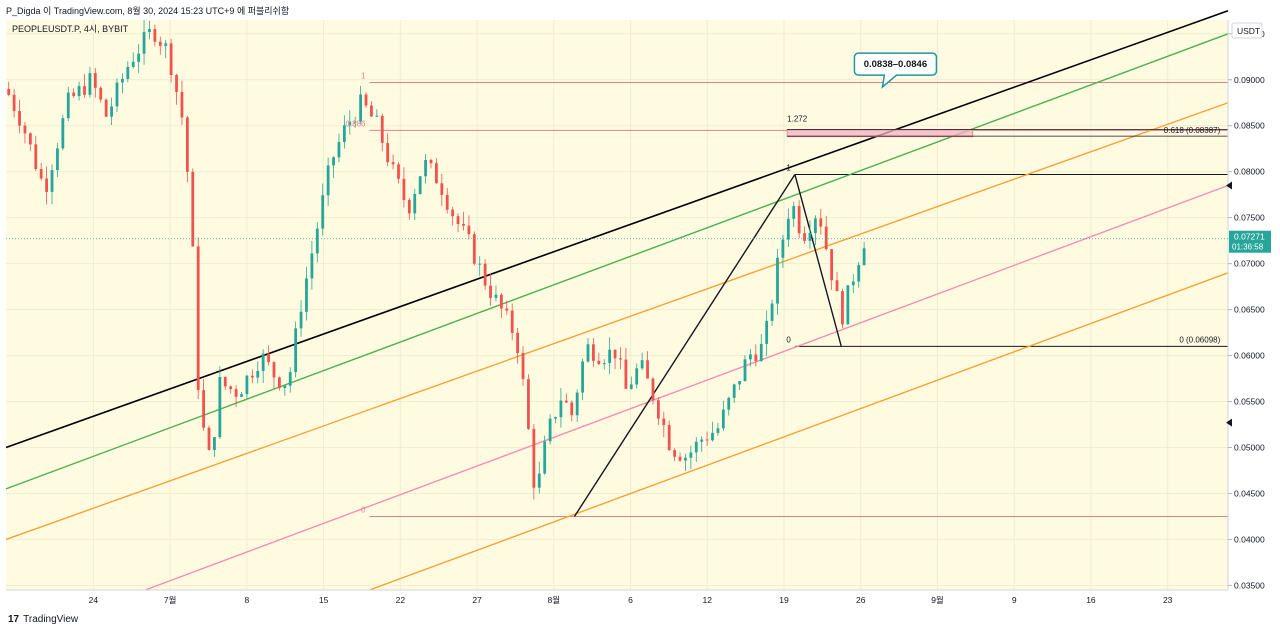 This screenshot has width=1280, height=634. Describe the element at coordinates (1249, 585) in the screenshot. I see `y-tick-label: 0.03500` at that location.